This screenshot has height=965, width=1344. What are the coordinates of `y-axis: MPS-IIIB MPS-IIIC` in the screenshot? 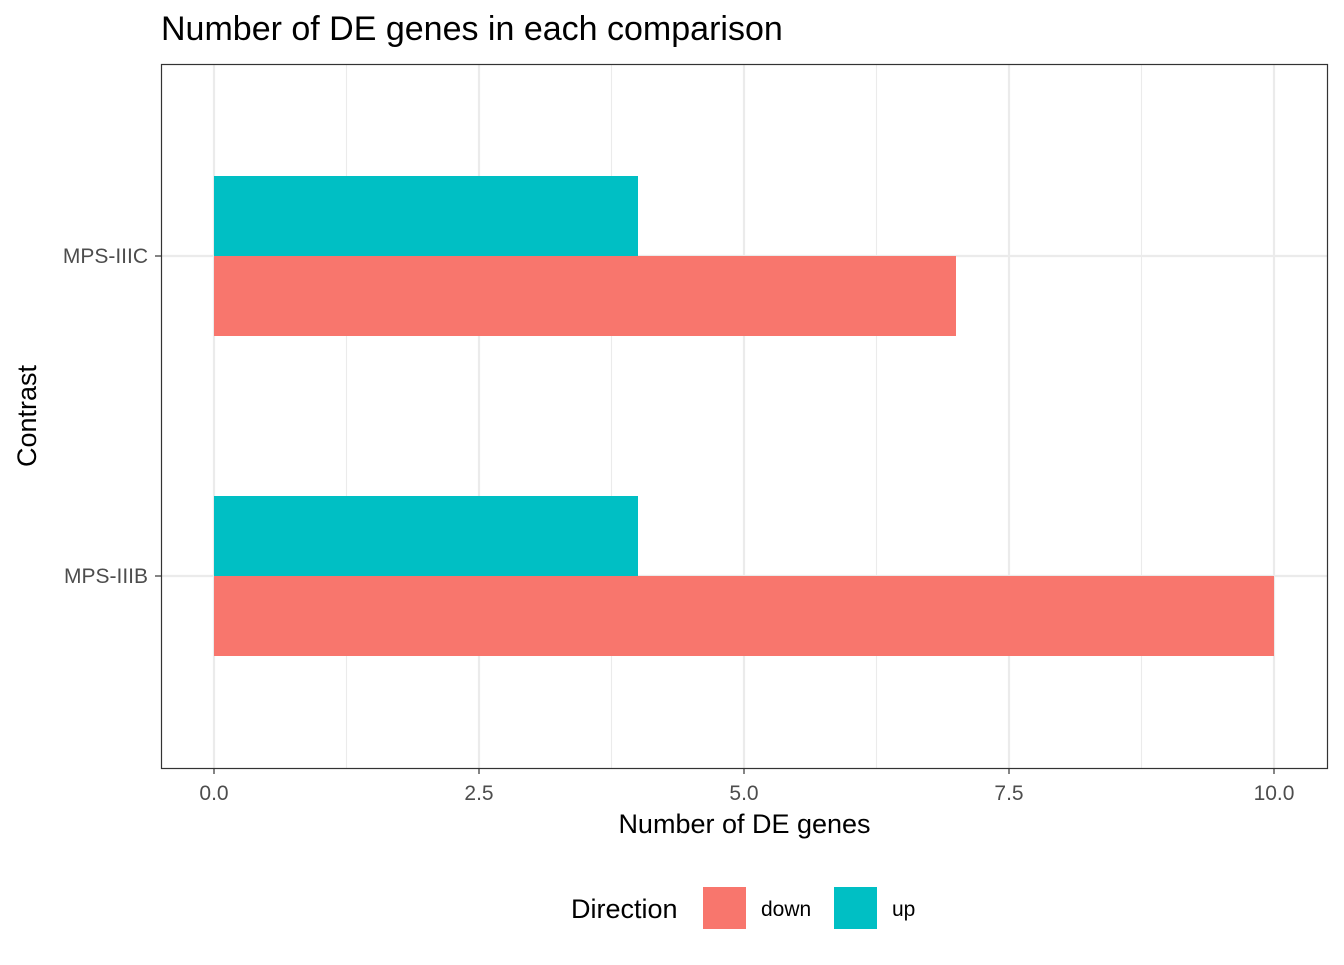 It's located at (112, 416).